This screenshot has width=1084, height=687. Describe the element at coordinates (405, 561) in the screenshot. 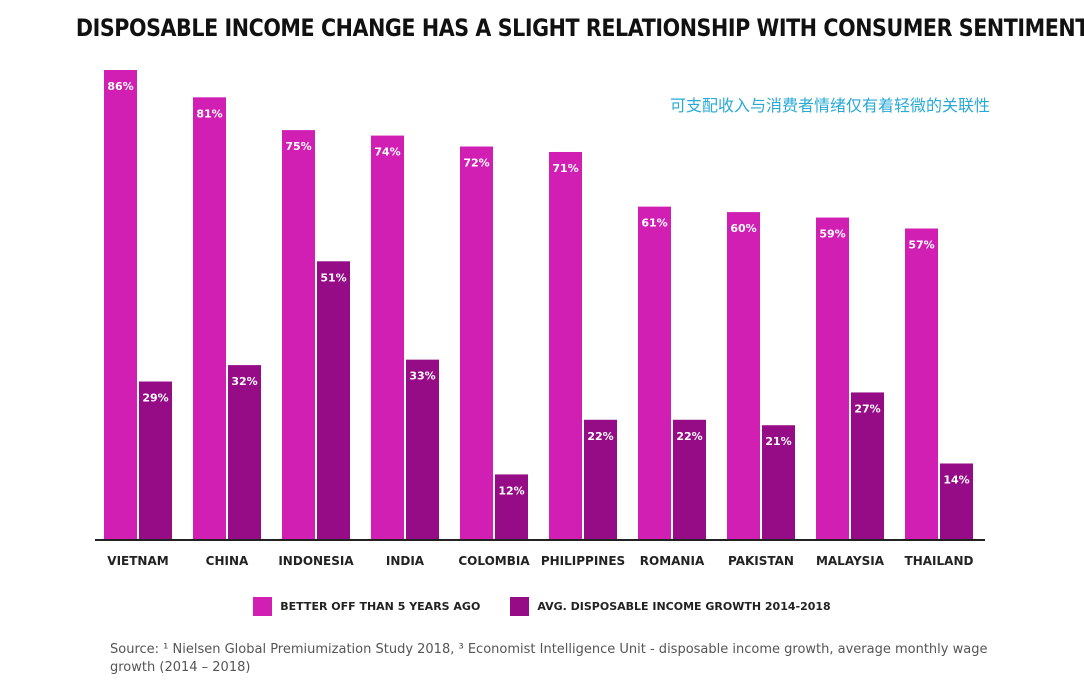

I see `category-label-india: INDIA` at that location.